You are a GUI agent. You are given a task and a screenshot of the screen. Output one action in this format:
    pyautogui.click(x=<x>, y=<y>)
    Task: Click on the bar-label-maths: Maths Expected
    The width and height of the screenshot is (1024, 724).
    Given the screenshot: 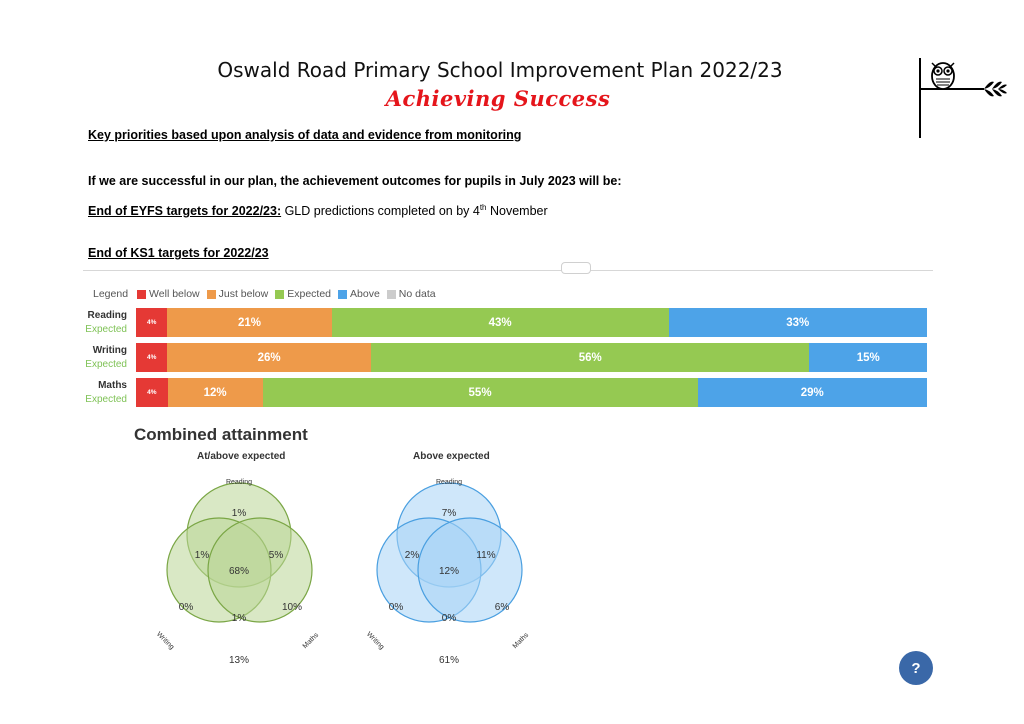 What is the action you would take?
    pyautogui.click(x=93, y=393)
    